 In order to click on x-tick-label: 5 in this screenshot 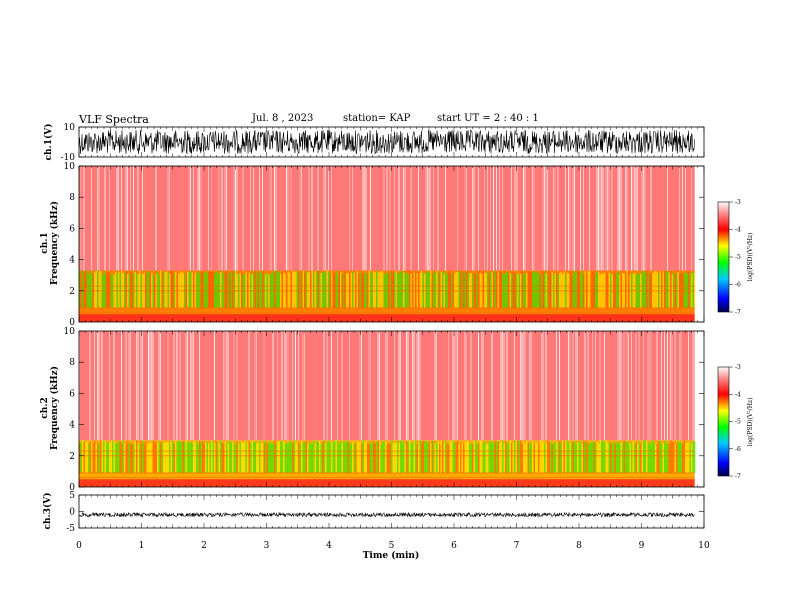, I will do `click(392, 546)`.